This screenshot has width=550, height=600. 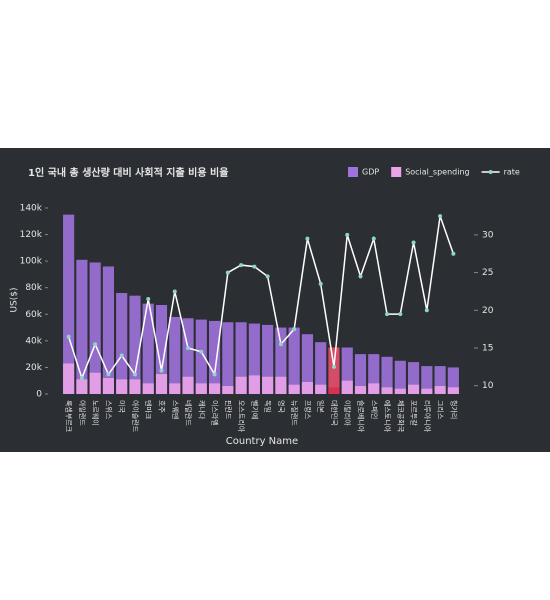 I want to click on x-tick-label: 스위스, so click(x=108, y=410).